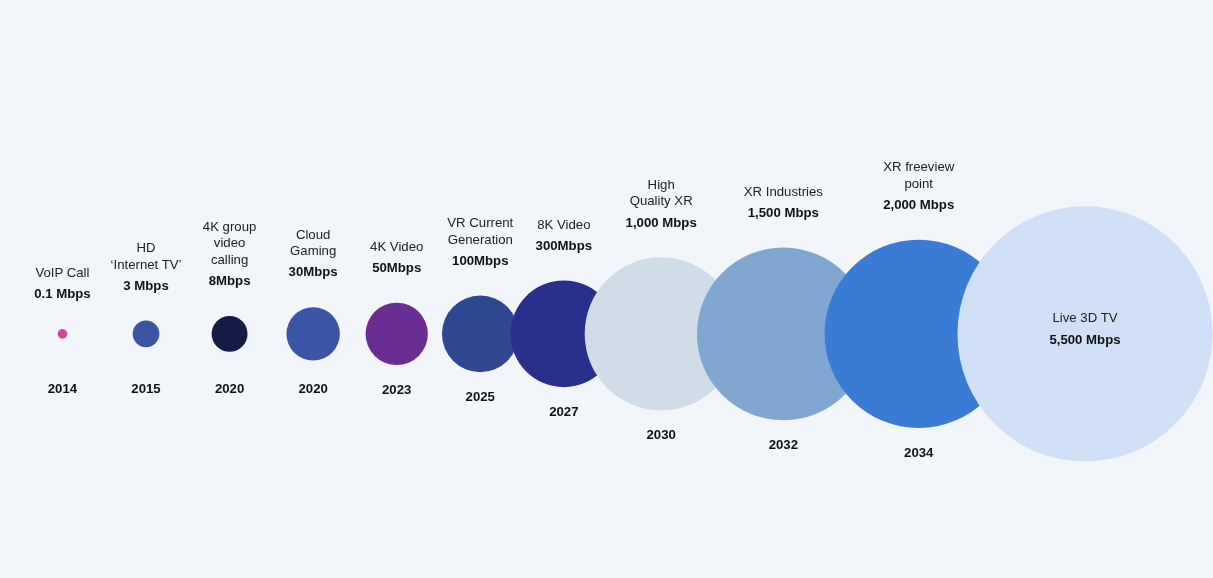  Describe the element at coordinates (62, 294) in the screenshot. I see `data-label: 0.1 Mbps` at that location.